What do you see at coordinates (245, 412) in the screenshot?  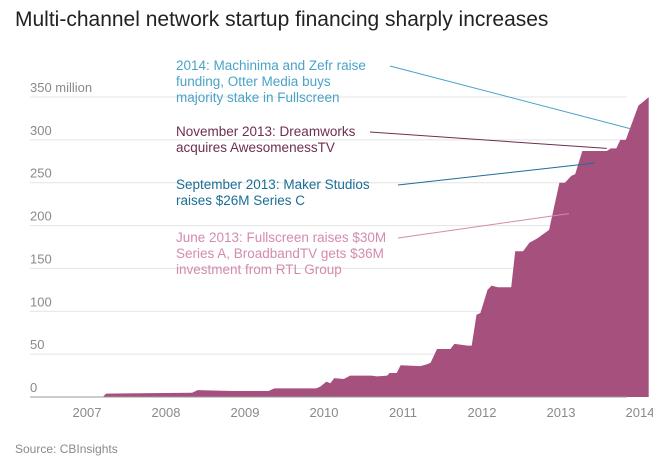 I see `x-tick-label: 2009` at bounding box center [245, 412].